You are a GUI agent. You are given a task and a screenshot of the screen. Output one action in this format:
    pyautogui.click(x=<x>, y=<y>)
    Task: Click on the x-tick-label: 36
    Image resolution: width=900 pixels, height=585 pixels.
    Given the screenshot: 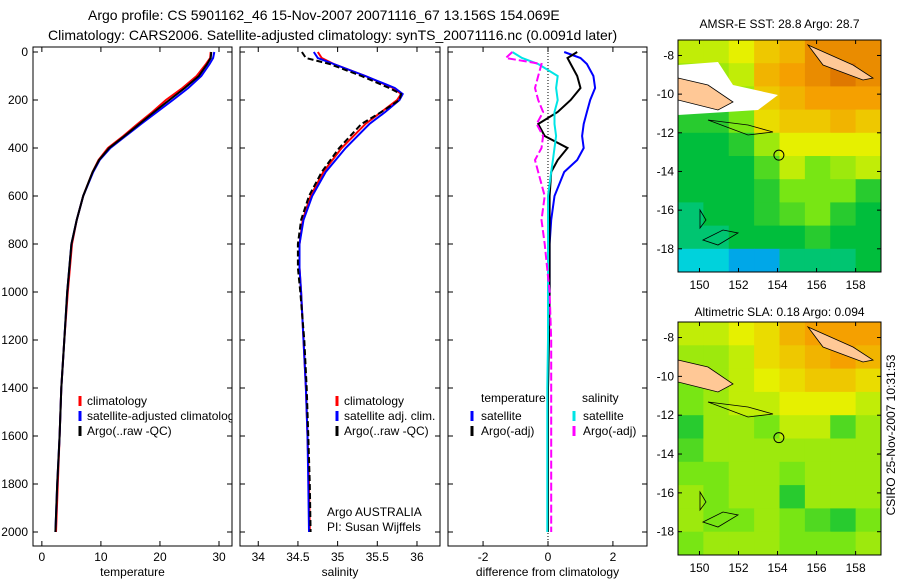 What is the action you would take?
    pyautogui.click(x=417, y=557)
    